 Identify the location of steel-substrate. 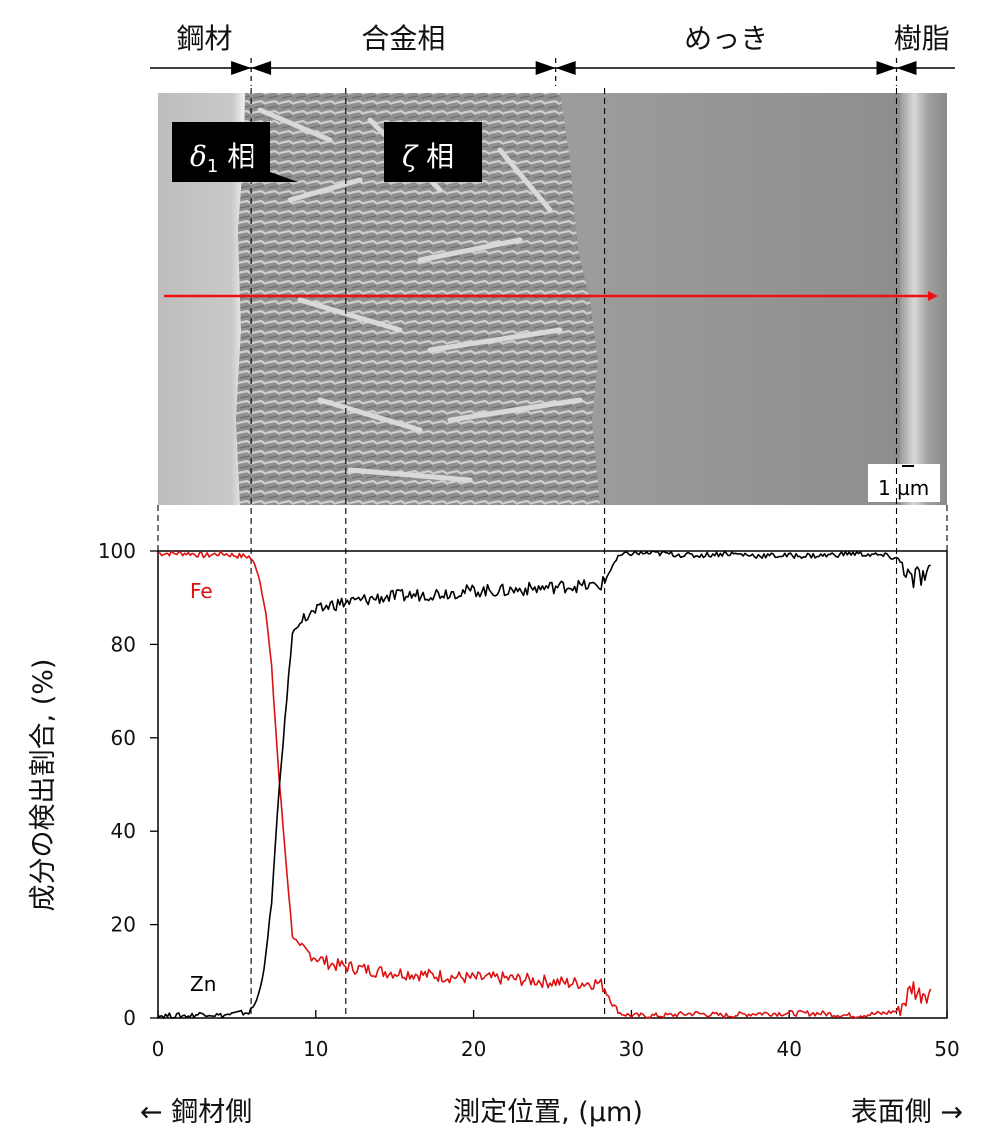
(201, 299).